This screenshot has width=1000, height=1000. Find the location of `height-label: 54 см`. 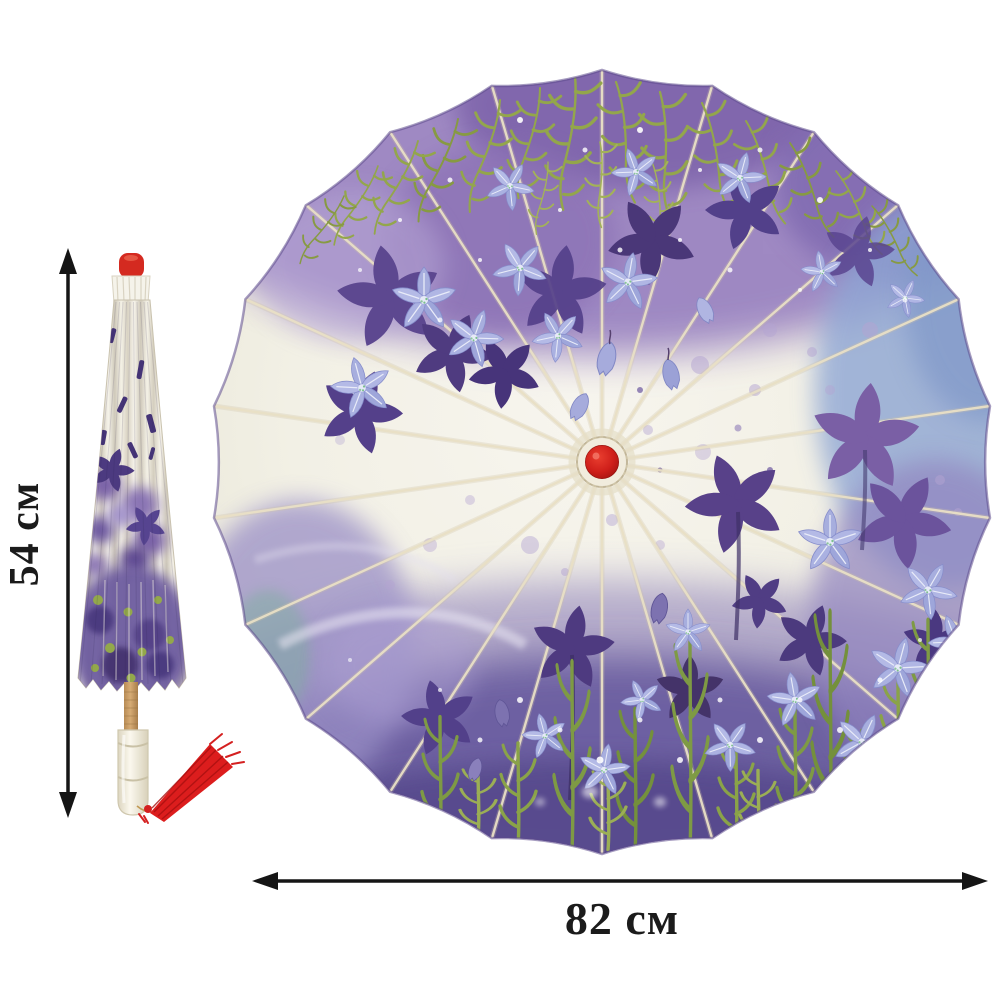

height-label: 54 см is located at coordinates (25, 534).